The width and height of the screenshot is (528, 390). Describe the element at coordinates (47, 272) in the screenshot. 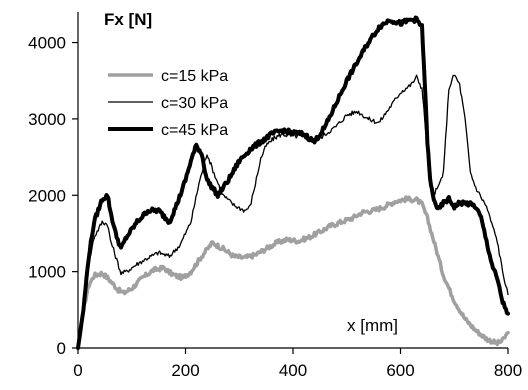

I see `y-tick-label: 1000` at that location.